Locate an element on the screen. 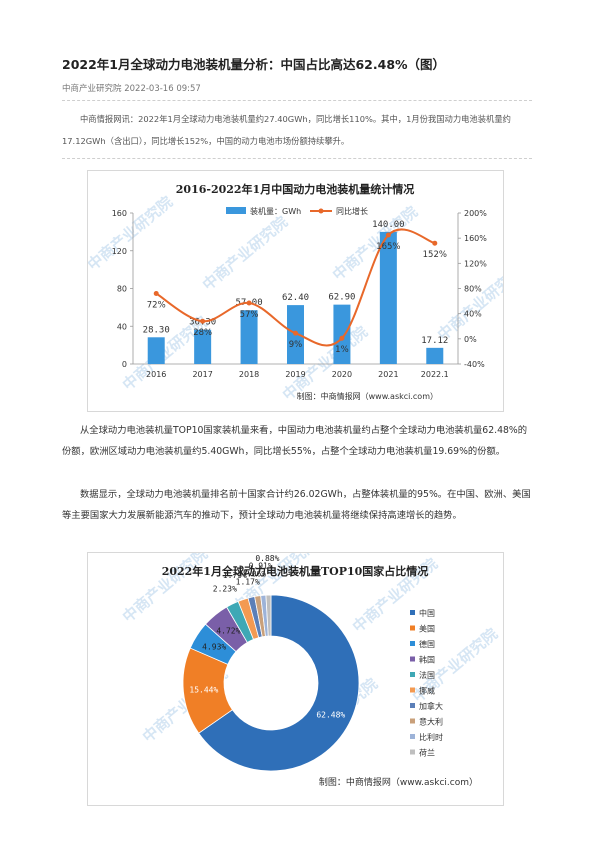 This screenshot has height=842, width=595. growth-value-label: 1% is located at coordinates (342, 350).